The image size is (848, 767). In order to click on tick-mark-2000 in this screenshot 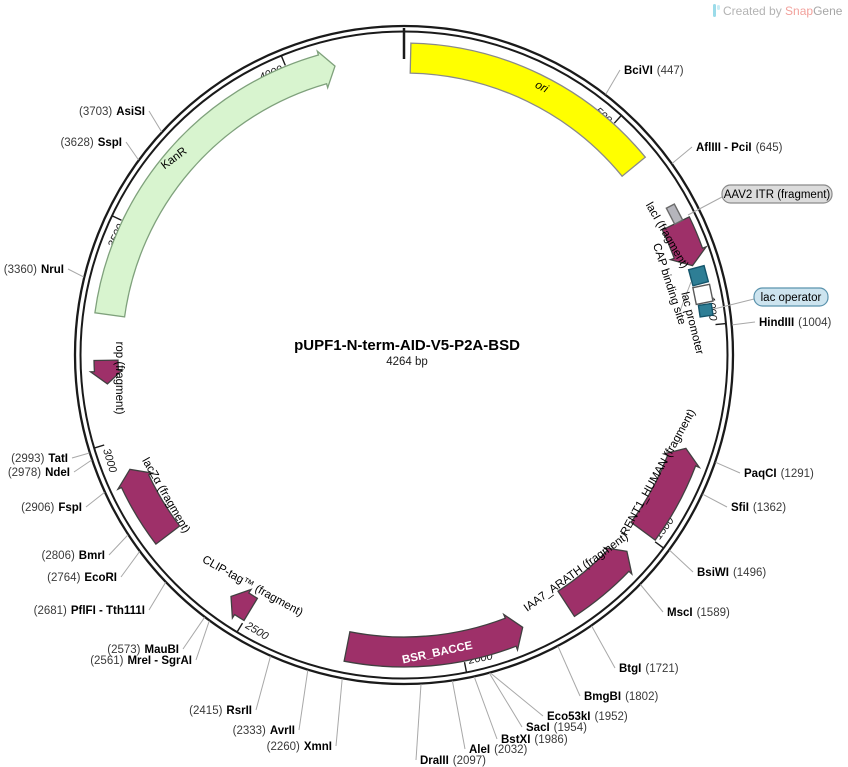, I will do `click(465, 667)`.